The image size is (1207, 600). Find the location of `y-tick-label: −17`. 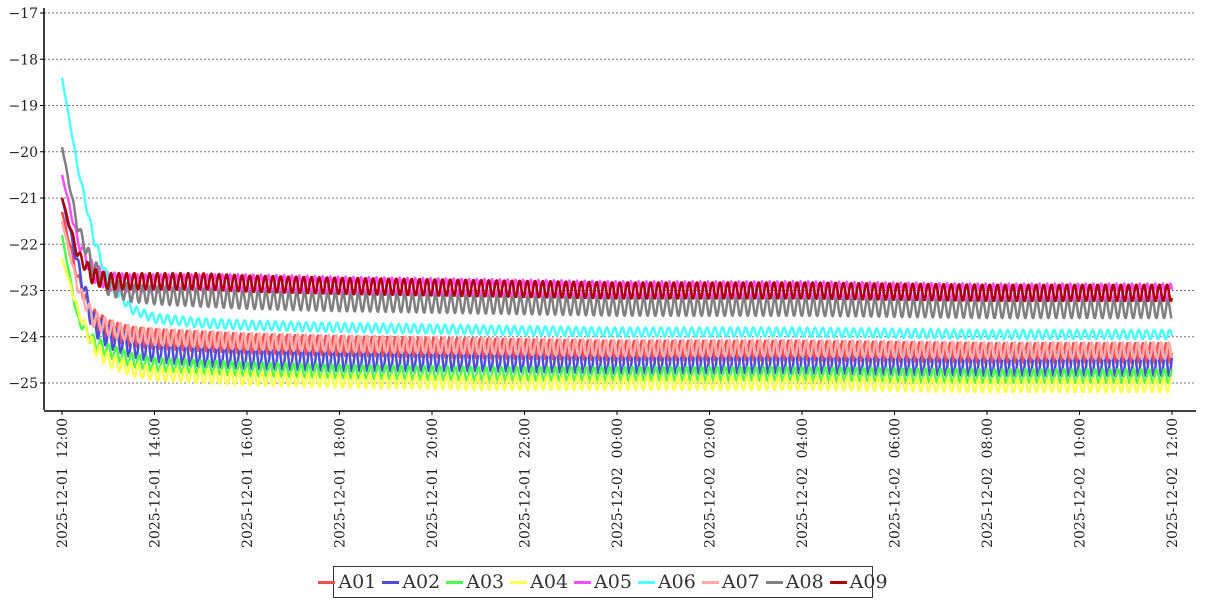

y-tick-label: −17 is located at coordinates (23, 14).